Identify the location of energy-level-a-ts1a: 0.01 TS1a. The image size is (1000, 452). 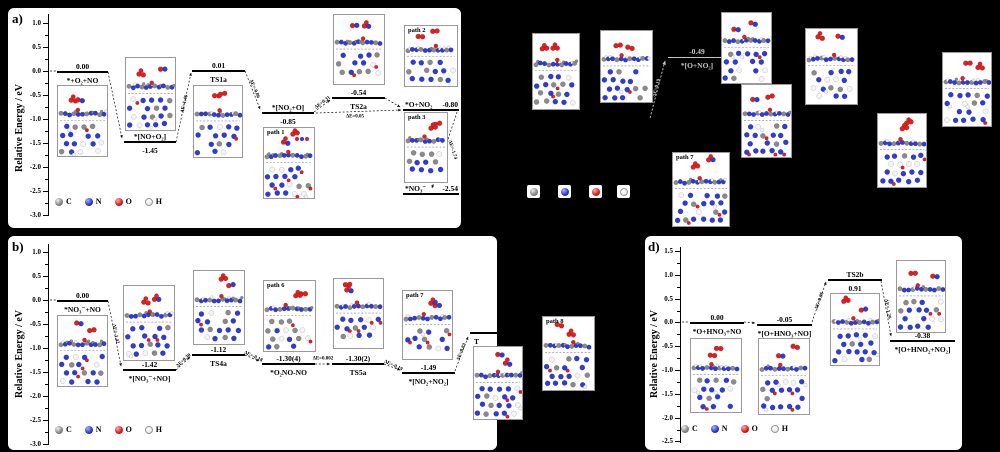
(218, 72).